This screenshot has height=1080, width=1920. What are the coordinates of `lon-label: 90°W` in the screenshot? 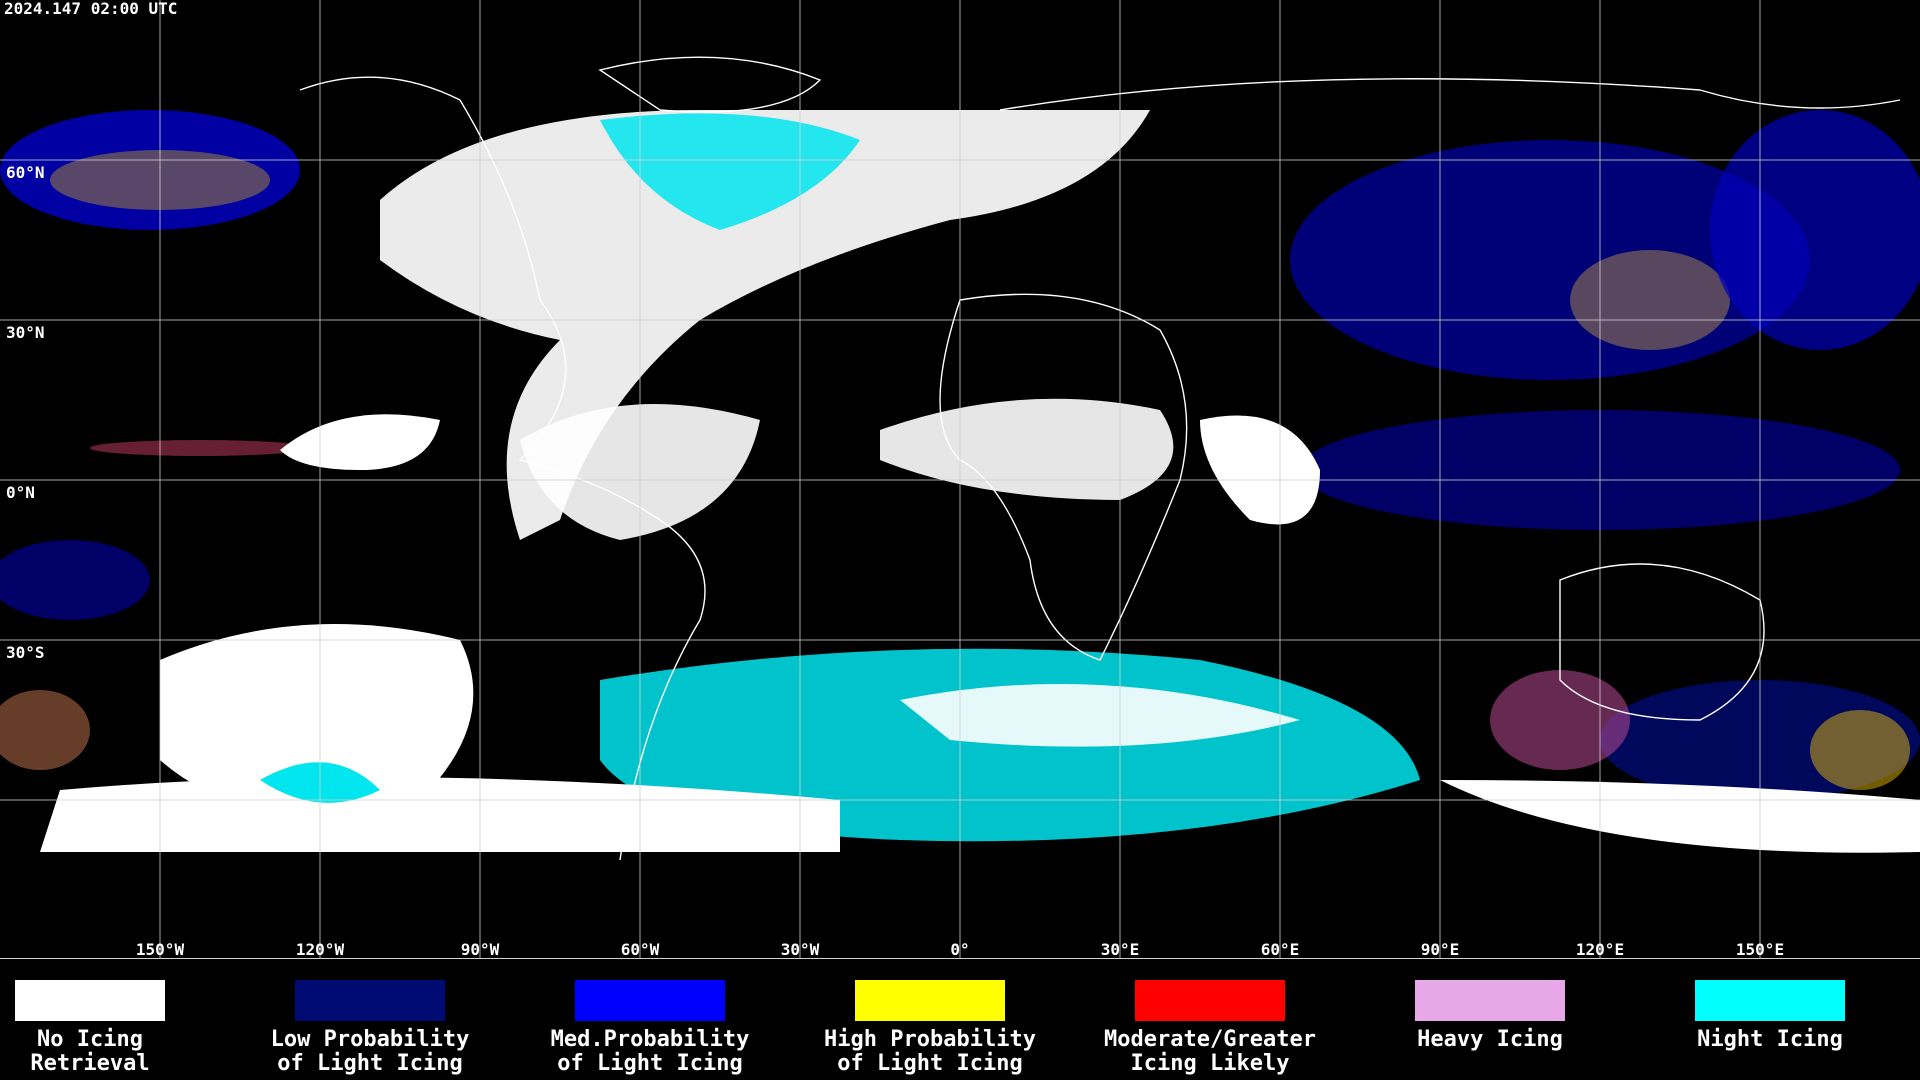 It's located at (480, 949).